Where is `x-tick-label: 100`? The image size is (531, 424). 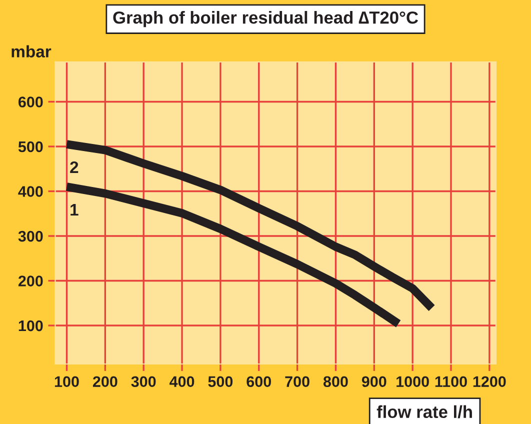
x-tick-label: 100 is located at coordinates (66, 382).